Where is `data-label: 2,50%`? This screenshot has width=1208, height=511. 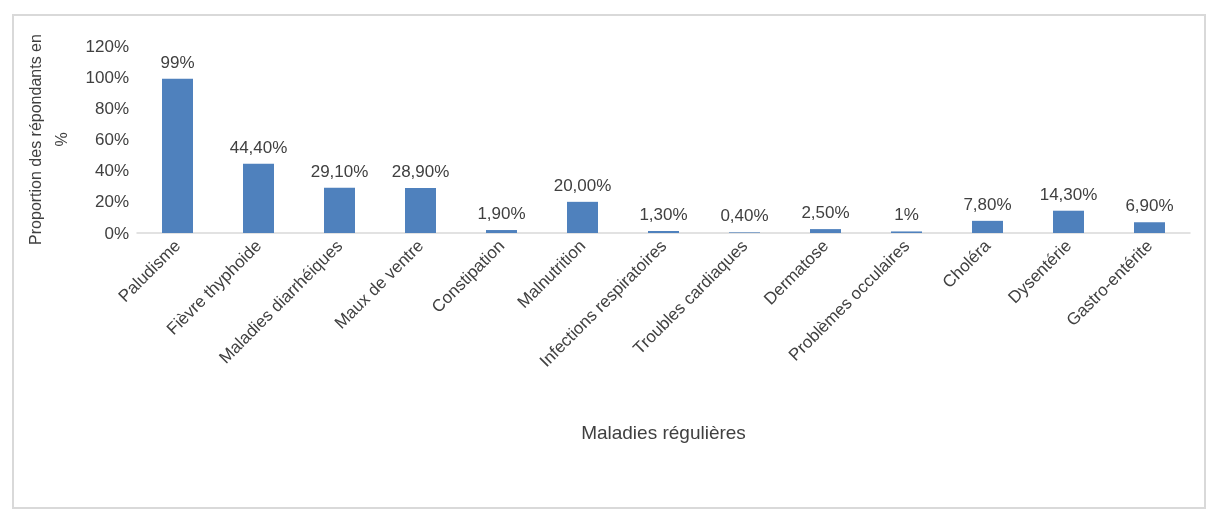 data-label: 2,50% is located at coordinates (825, 213).